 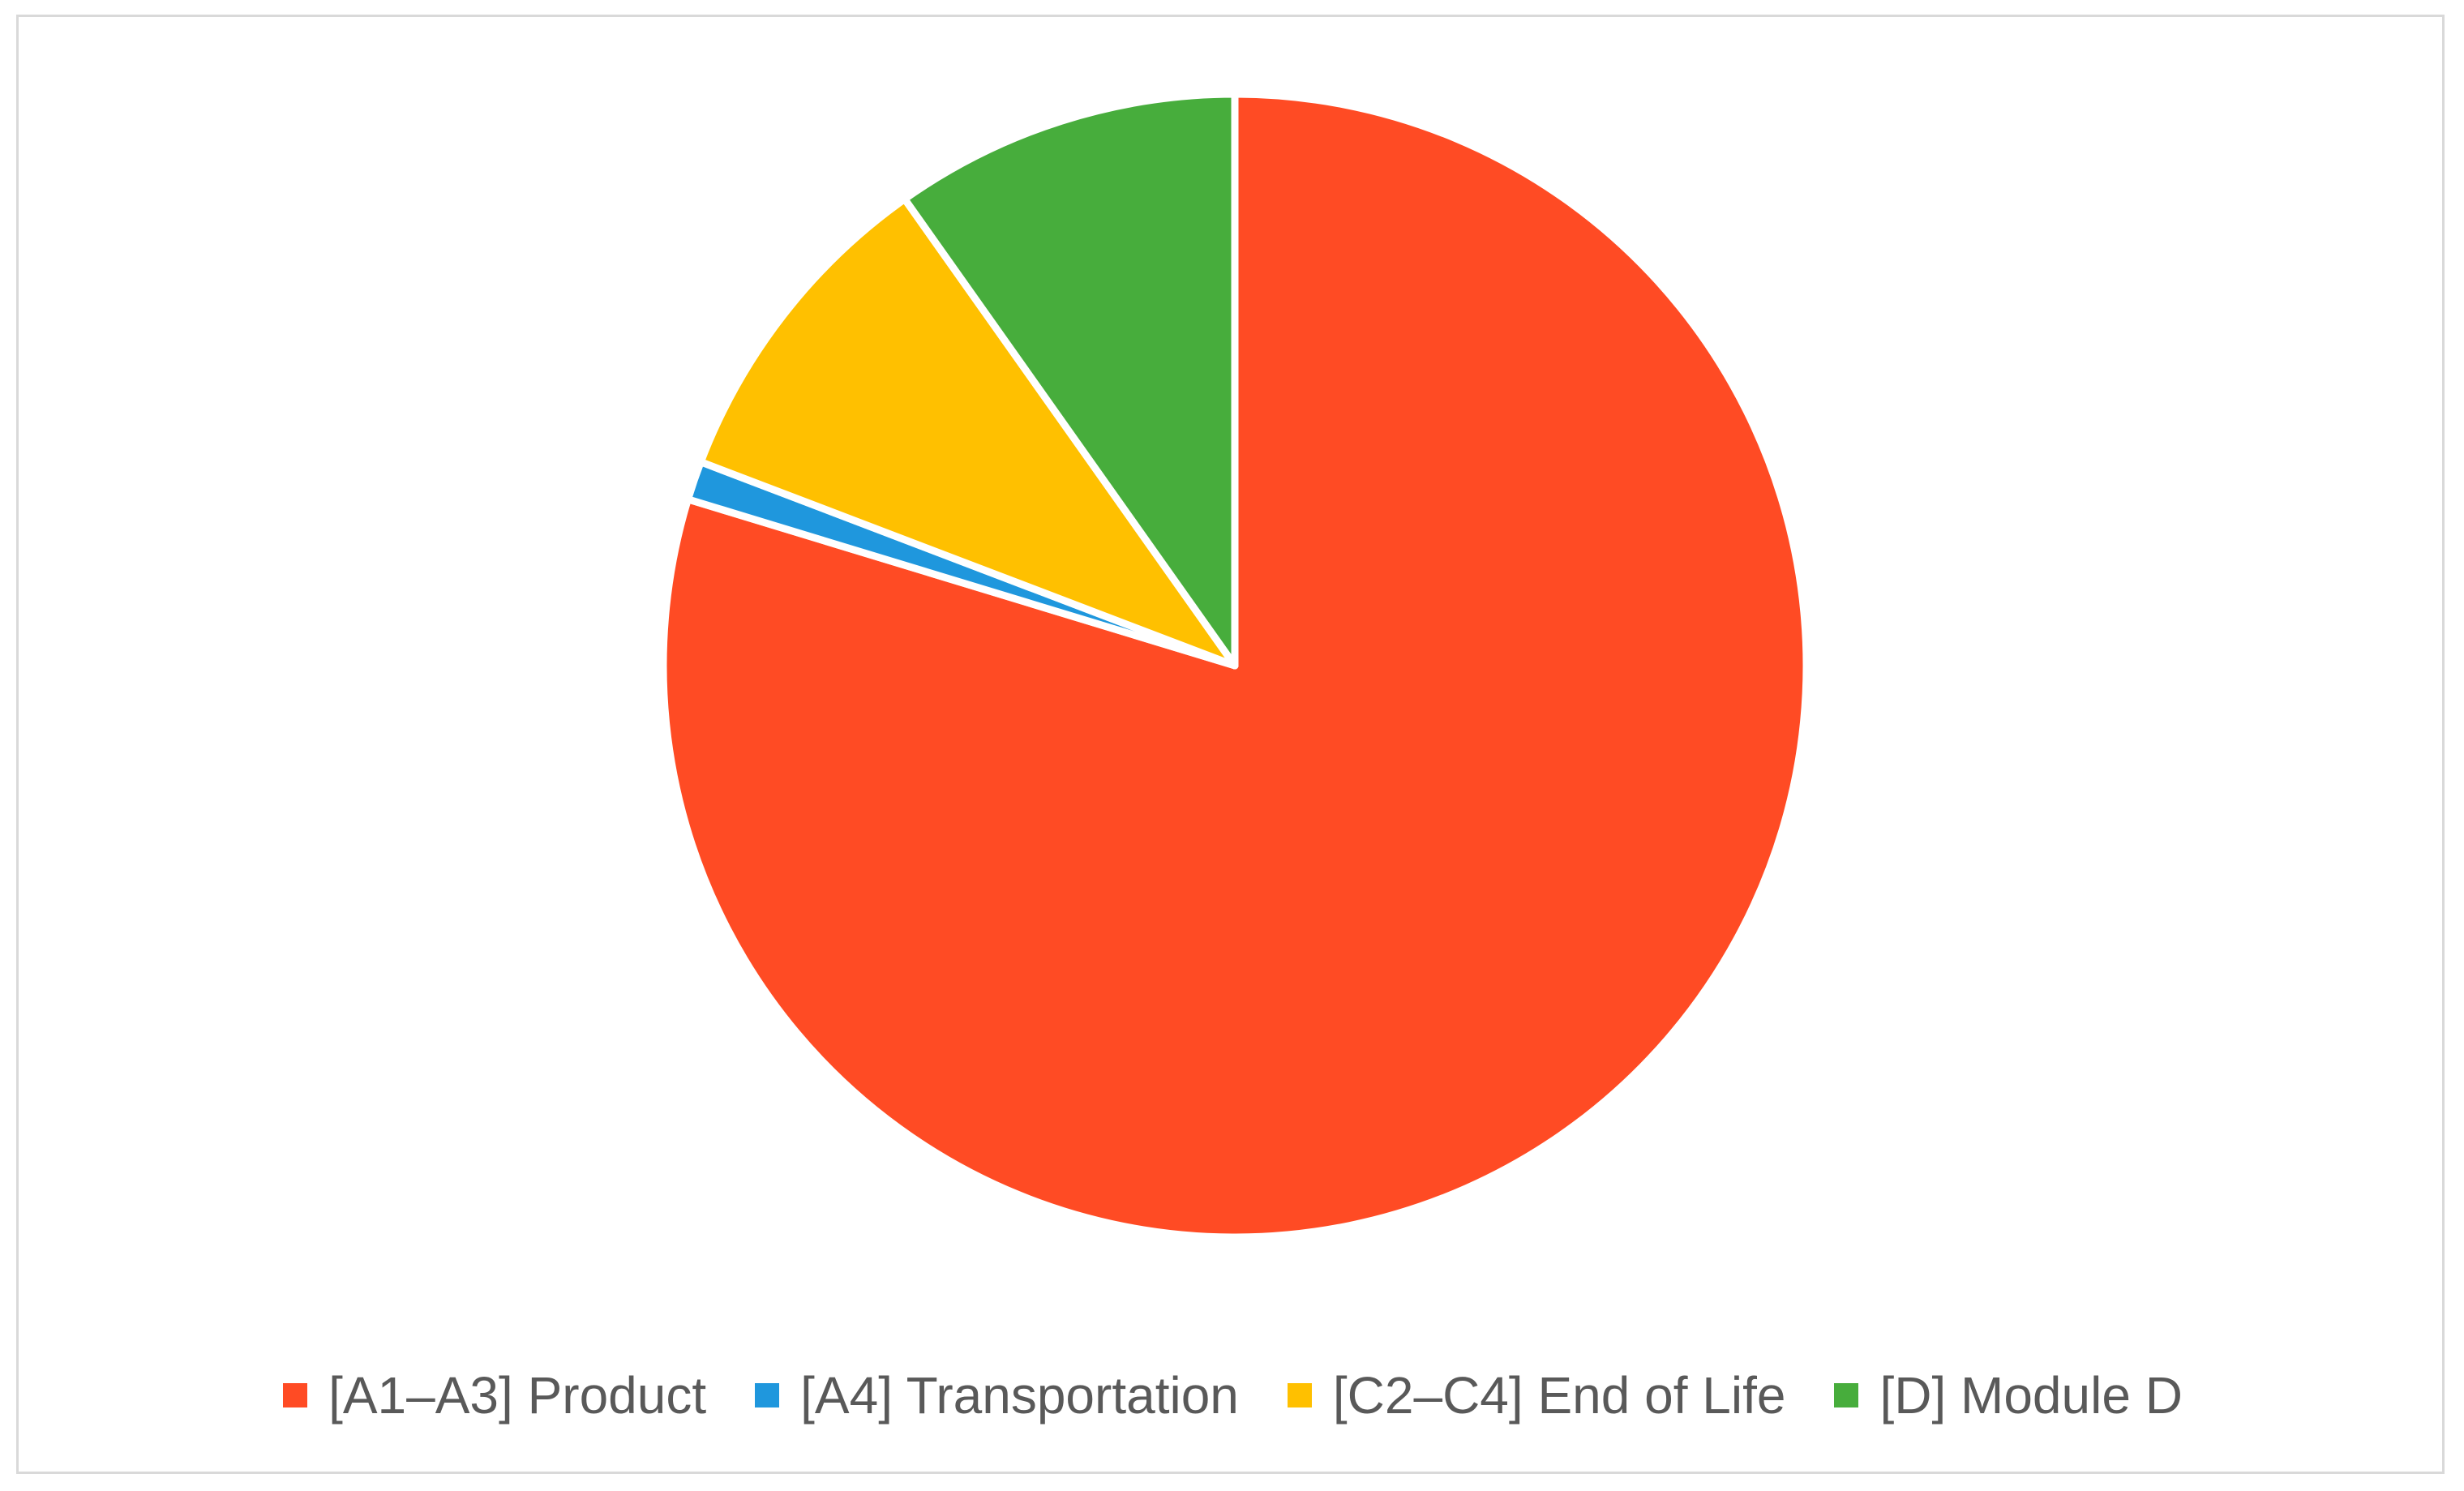 What do you see at coordinates (517, 1395) in the screenshot?
I see `legend-label-product: [A1–A3] Product` at bounding box center [517, 1395].